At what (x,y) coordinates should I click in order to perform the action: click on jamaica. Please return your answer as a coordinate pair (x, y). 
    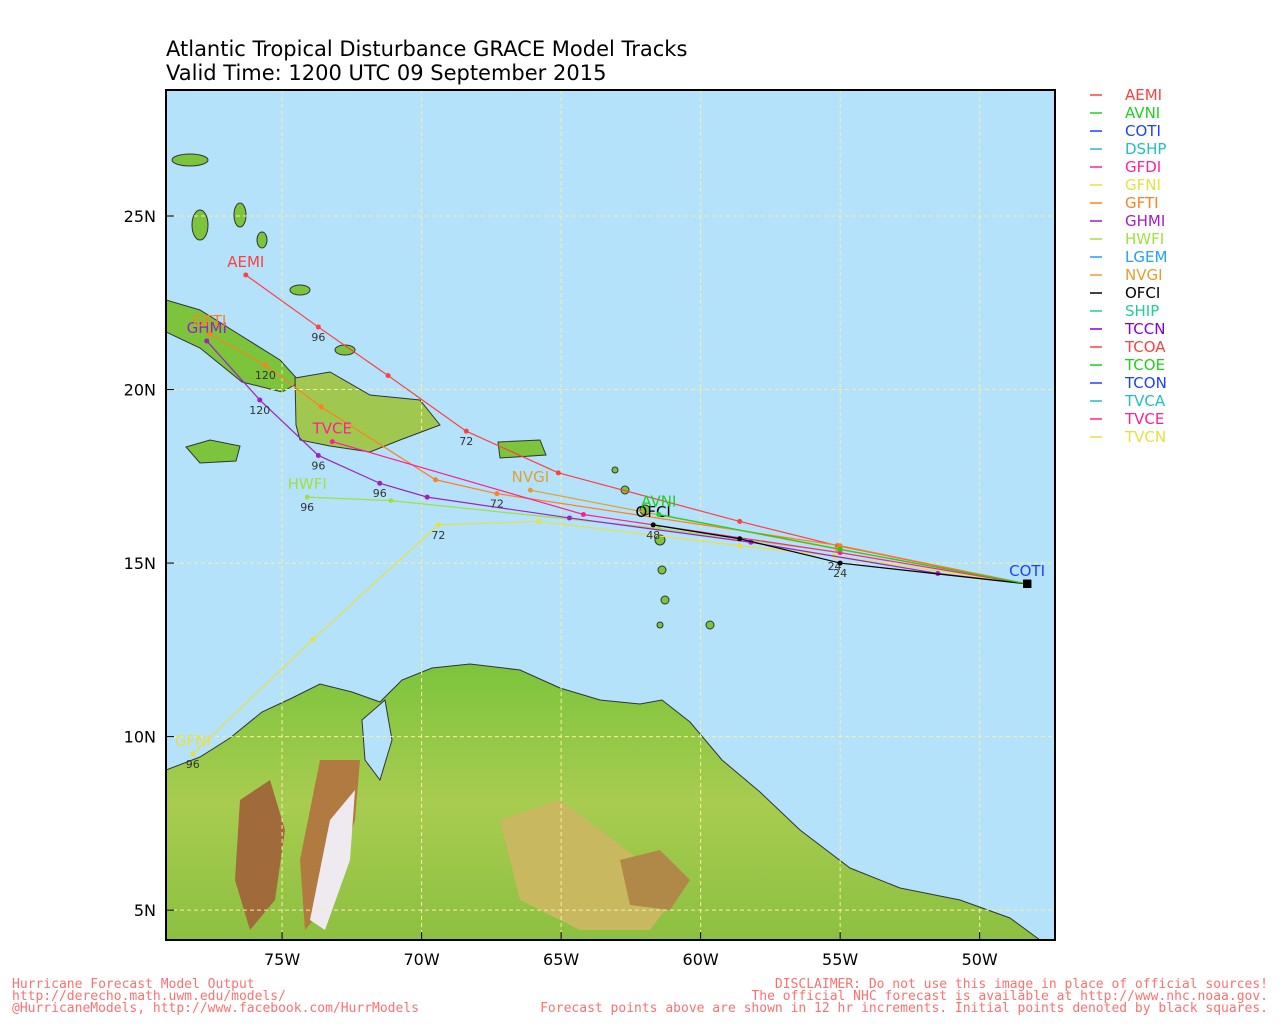
    Looking at the image, I should click on (213, 451).